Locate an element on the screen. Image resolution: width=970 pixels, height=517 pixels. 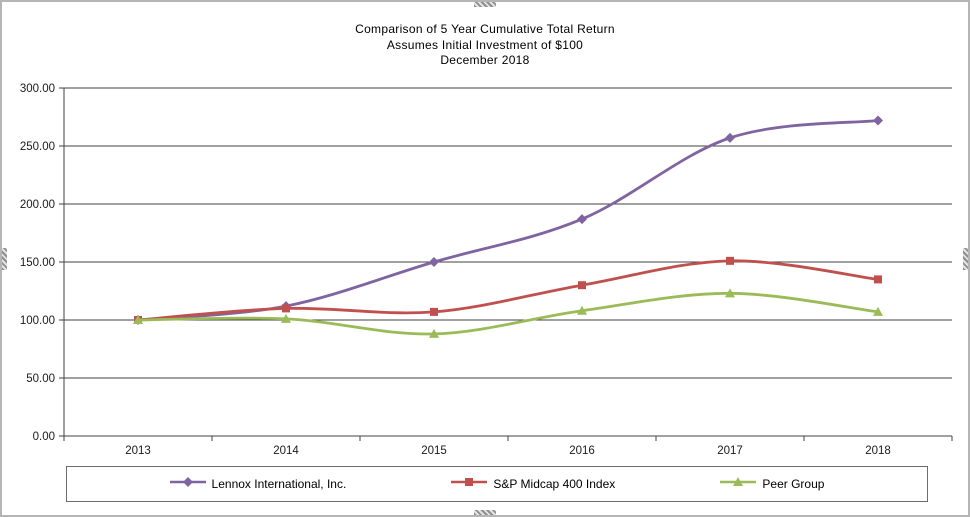
resize-handle-left is located at coordinates (4, 258).